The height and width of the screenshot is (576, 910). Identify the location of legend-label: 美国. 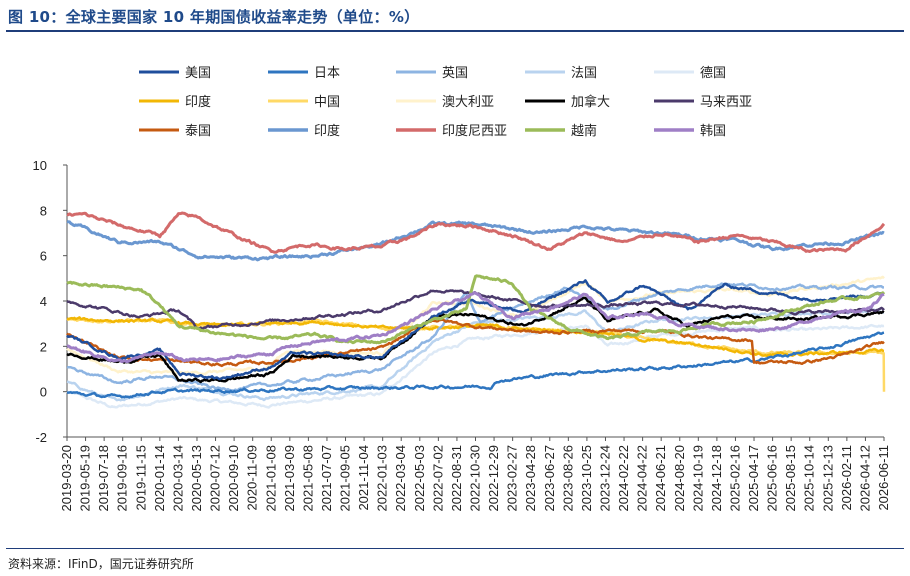
(198, 73).